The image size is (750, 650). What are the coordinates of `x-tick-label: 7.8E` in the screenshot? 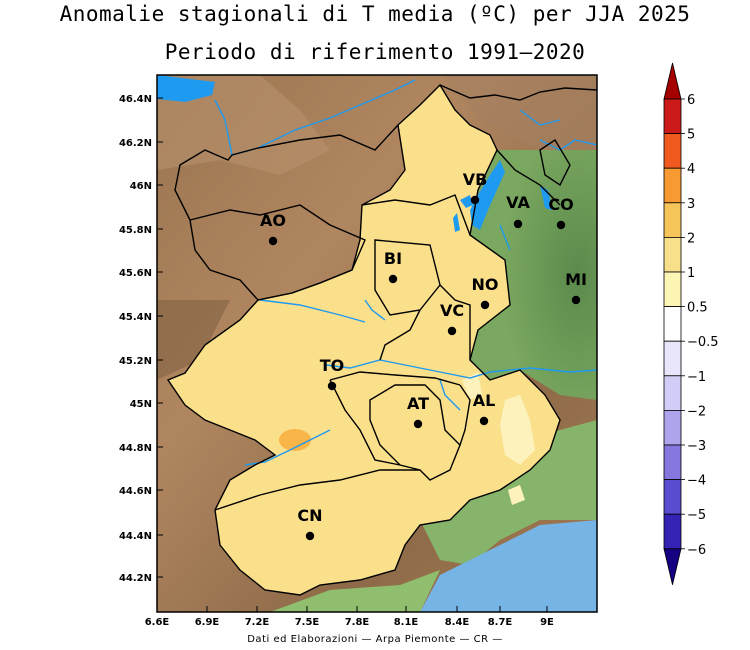 It's located at (357, 622).